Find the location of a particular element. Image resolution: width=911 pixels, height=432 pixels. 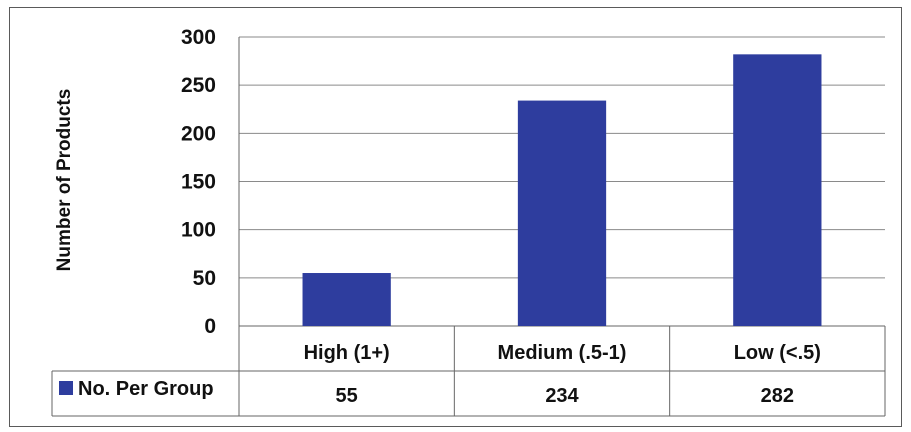

data-table-value: 282 is located at coordinates (777, 396).